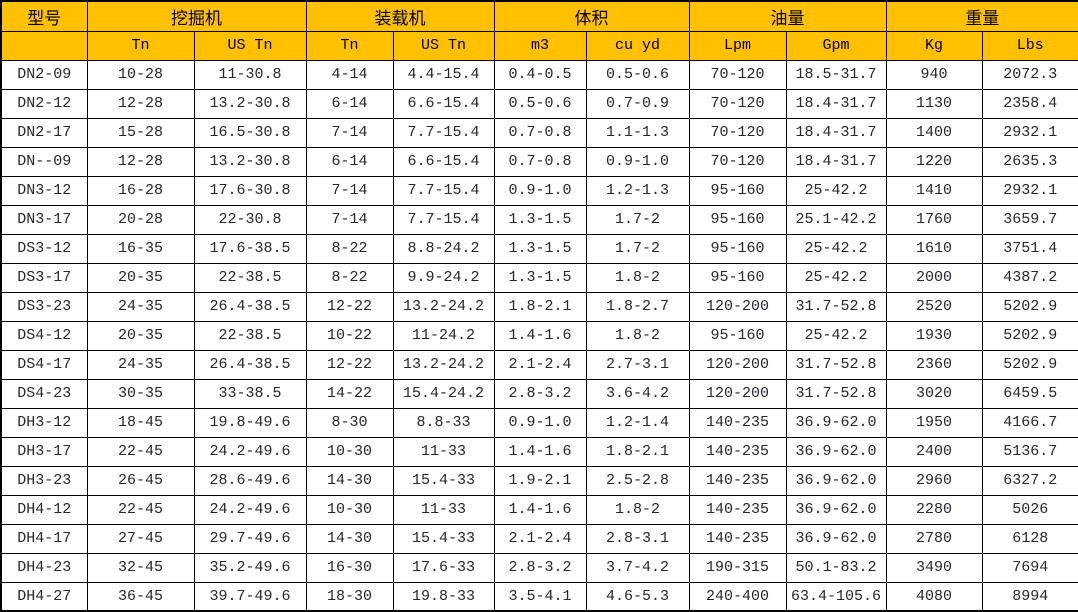 The image size is (1078, 612). What do you see at coordinates (349, 335) in the screenshot?
I see `value-cell: 10-22` at bounding box center [349, 335].